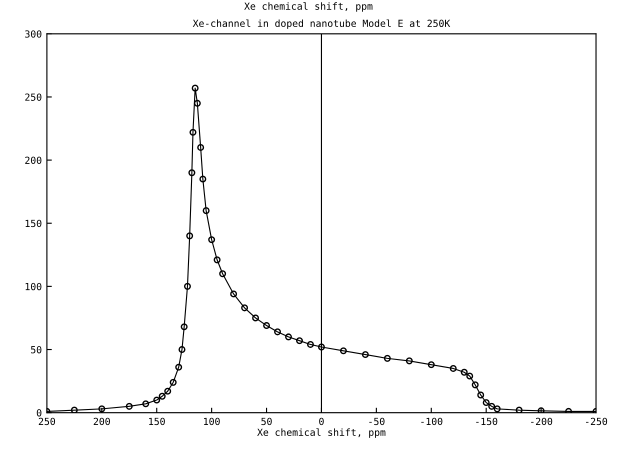  What do you see at coordinates (266, 422) in the screenshot?
I see `x-tick-label: 50` at bounding box center [266, 422].